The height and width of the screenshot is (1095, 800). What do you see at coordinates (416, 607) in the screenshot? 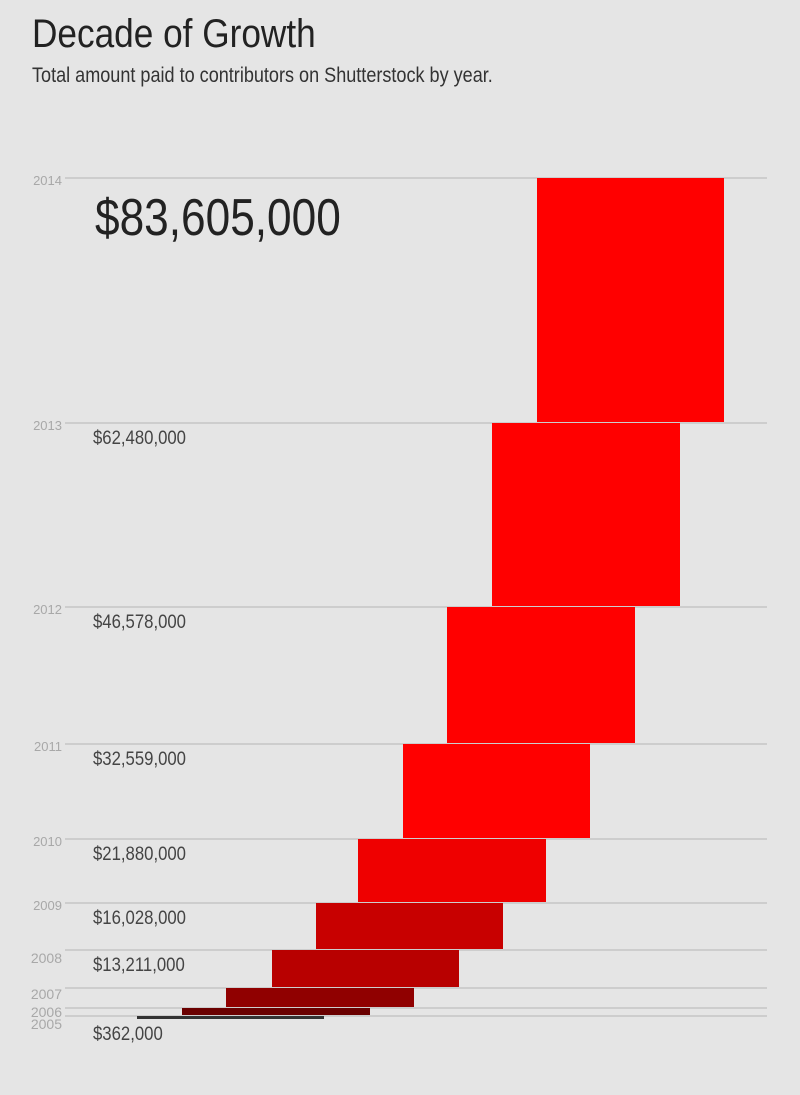
I see `gridline-2012` at bounding box center [416, 607].